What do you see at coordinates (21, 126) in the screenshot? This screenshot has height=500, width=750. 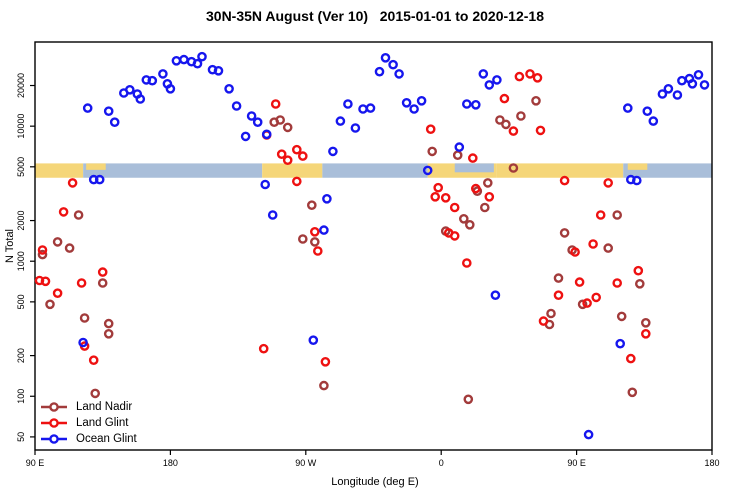 I see `y-tick-label: 10000` at bounding box center [21, 126].